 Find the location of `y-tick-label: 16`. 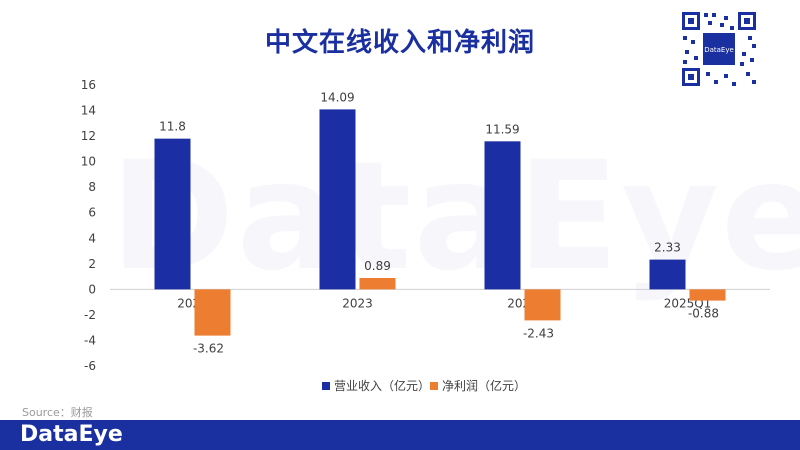

y-tick-label: 16 is located at coordinates (88, 85).